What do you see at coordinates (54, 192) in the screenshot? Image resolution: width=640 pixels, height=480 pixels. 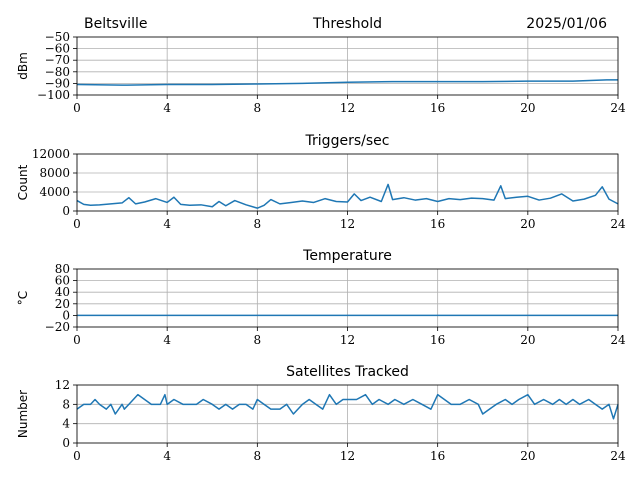 I see `y-tick-label: 4000` at bounding box center [54, 192].